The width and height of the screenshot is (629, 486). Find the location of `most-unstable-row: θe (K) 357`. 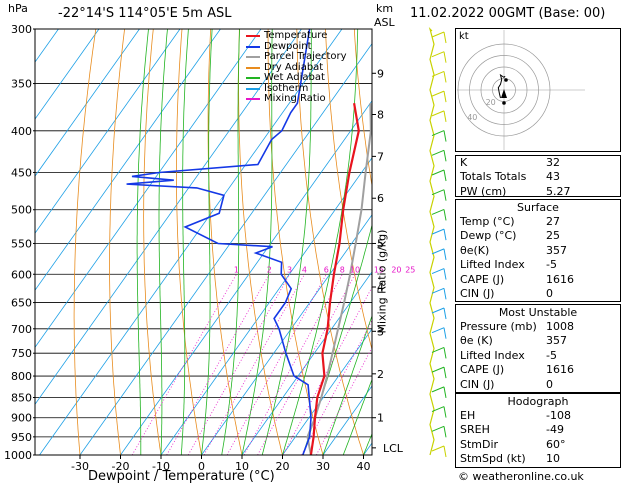

most-unstable-row: θe (K) 357 is located at coordinates (538, 341).